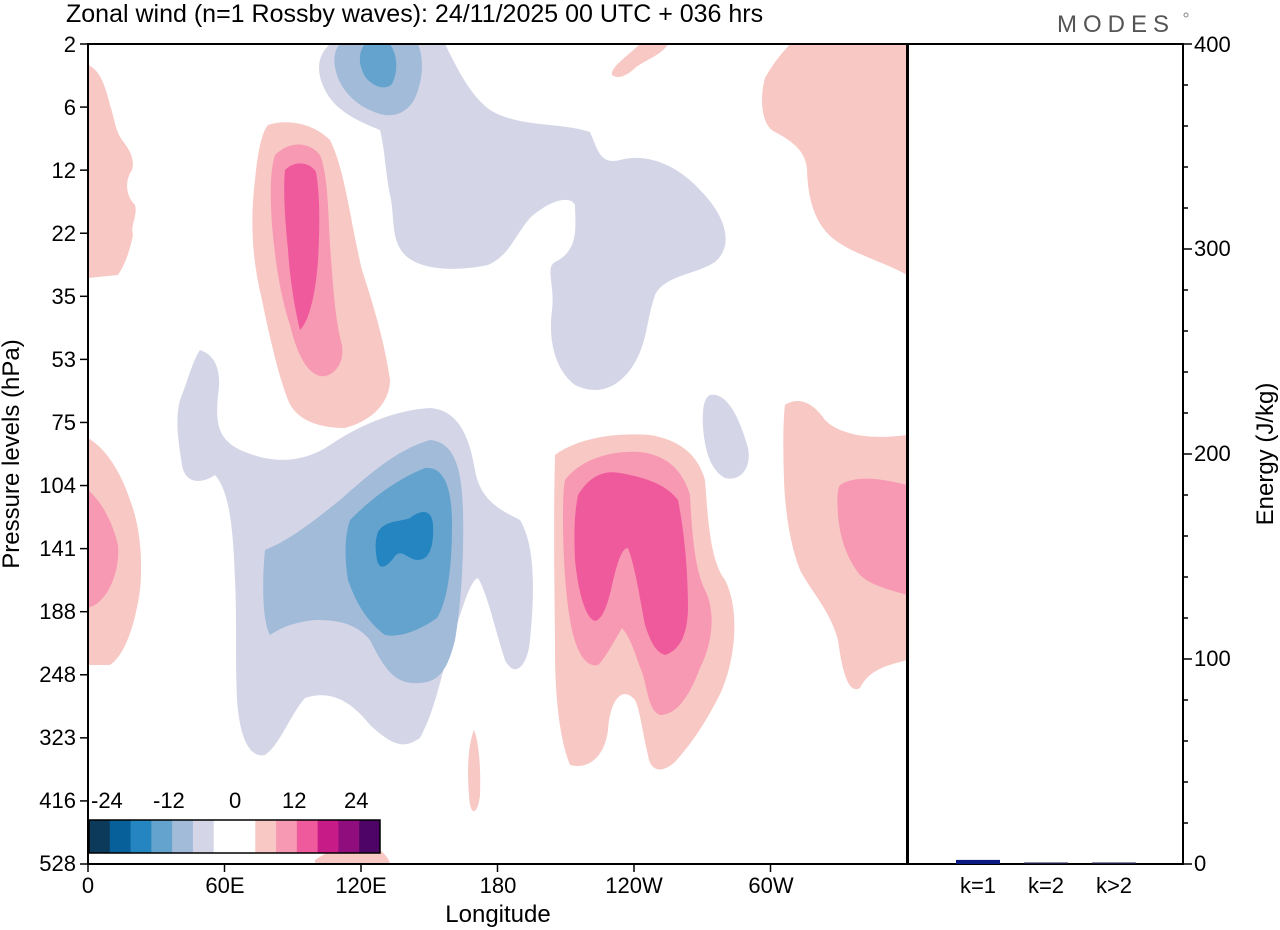  What do you see at coordinates (1186, 15) in the screenshot?
I see `logo-registered-icon` at bounding box center [1186, 15].